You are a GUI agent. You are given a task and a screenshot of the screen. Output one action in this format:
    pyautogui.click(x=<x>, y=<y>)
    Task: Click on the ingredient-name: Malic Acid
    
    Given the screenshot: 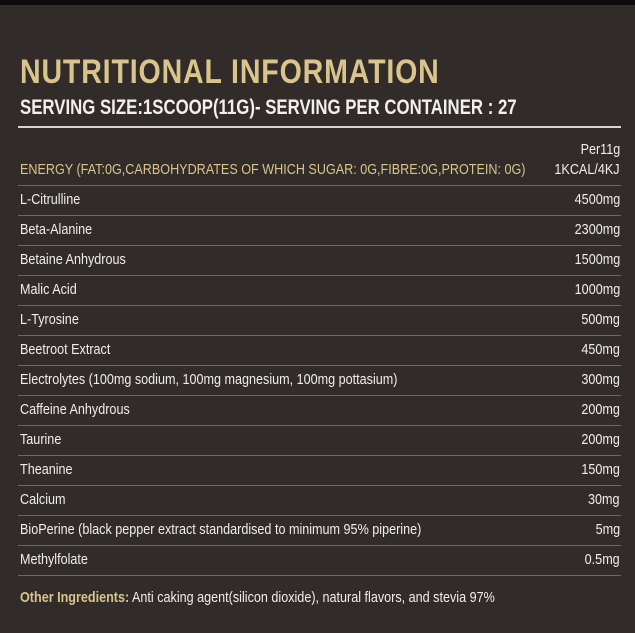 What is the action you would take?
    pyautogui.click(x=48, y=289)
    